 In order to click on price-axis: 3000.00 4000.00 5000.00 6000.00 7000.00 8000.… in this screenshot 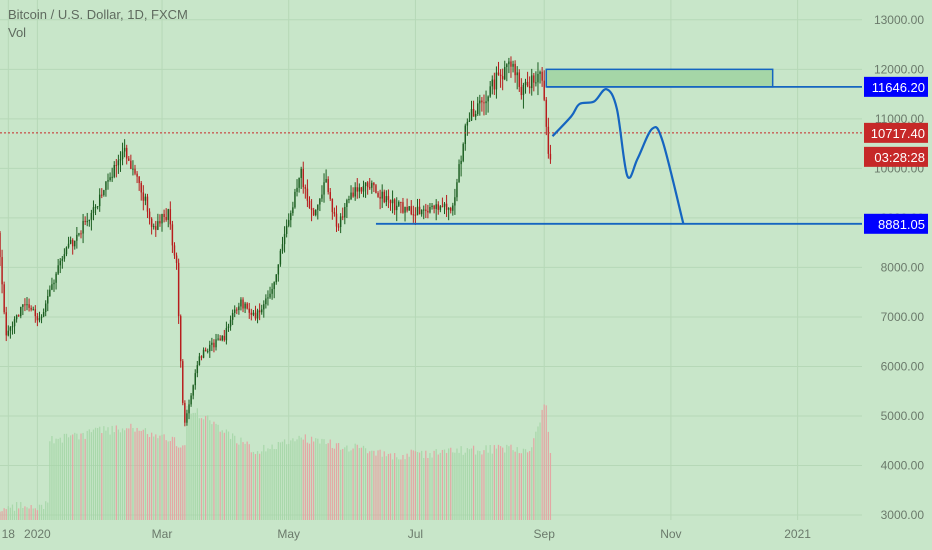, I will do `click(899, 267)`.